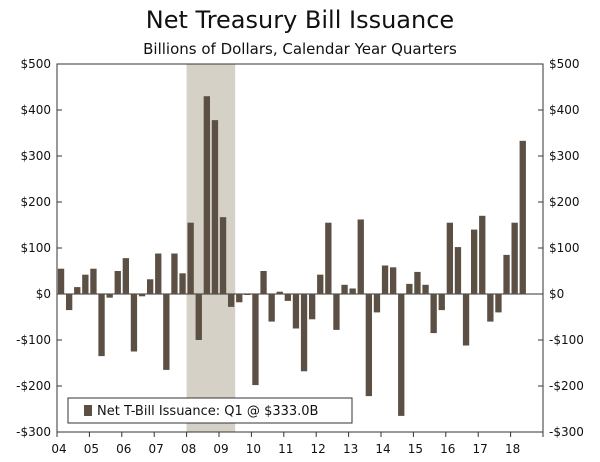 Image resolution: width=600 pixels, height=462 pixels. Describe the element at coordinates (33, 340) in the screenshot. I see `y-tick-label-left: -$100` at that location.